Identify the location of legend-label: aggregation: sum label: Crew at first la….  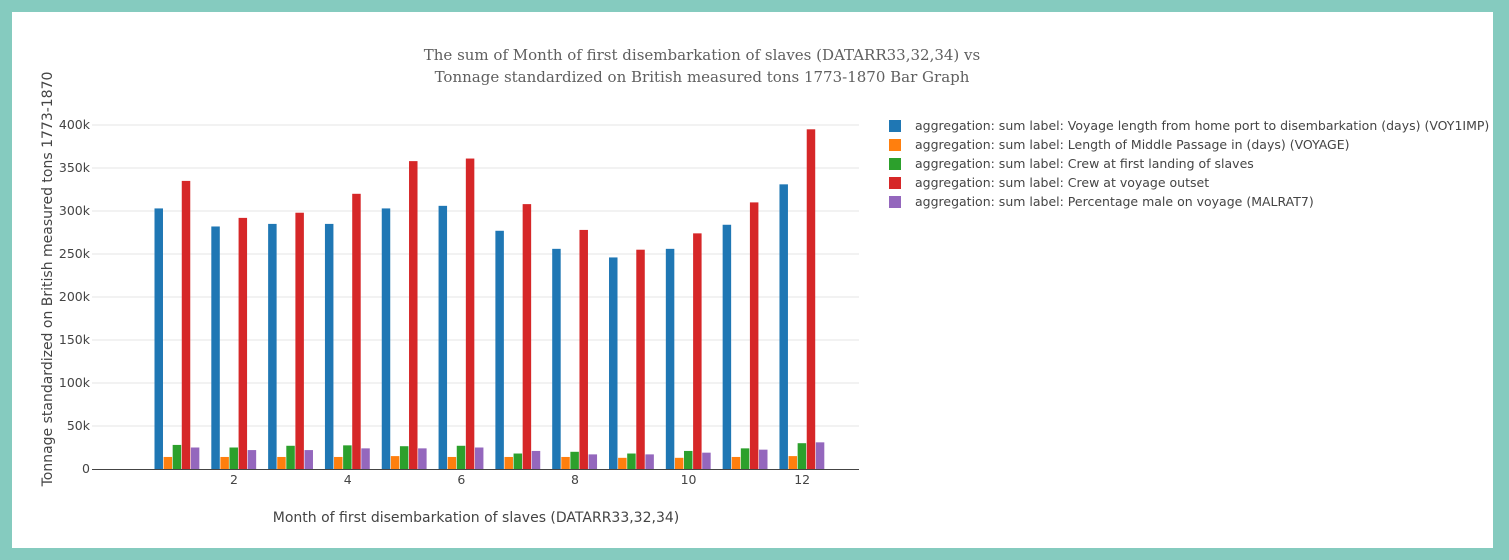
(1084, 163).